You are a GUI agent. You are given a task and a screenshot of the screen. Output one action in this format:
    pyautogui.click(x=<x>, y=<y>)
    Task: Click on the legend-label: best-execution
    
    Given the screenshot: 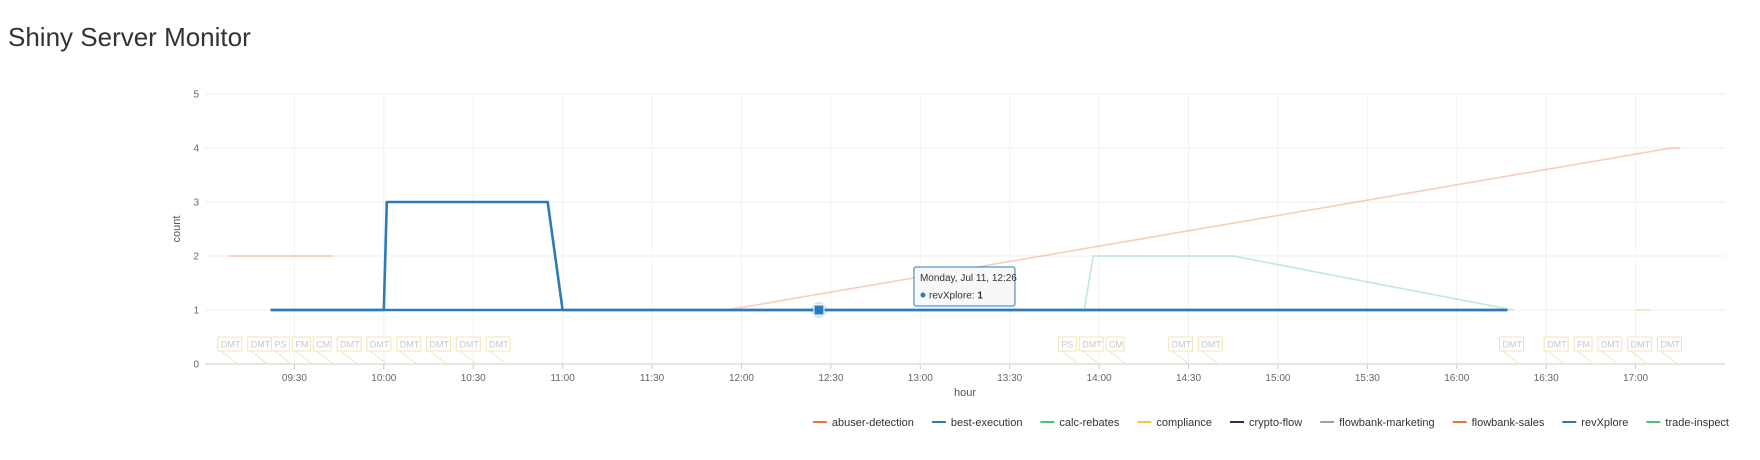 What is the action you would take?
    pyautogui.click(x=987, y=423)
    